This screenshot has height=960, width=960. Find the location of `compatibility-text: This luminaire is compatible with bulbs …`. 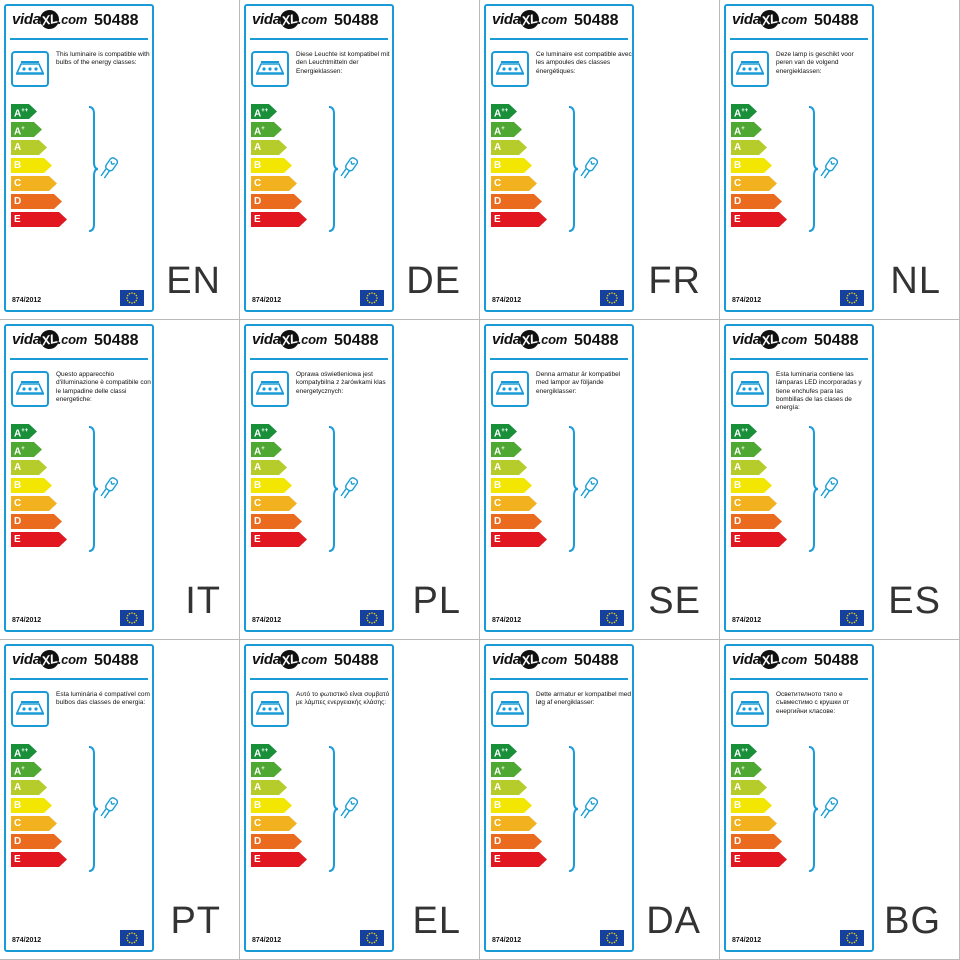

compatibility-text: This luminaire is compatible with bulbs … is located at coordinates (103, 59).